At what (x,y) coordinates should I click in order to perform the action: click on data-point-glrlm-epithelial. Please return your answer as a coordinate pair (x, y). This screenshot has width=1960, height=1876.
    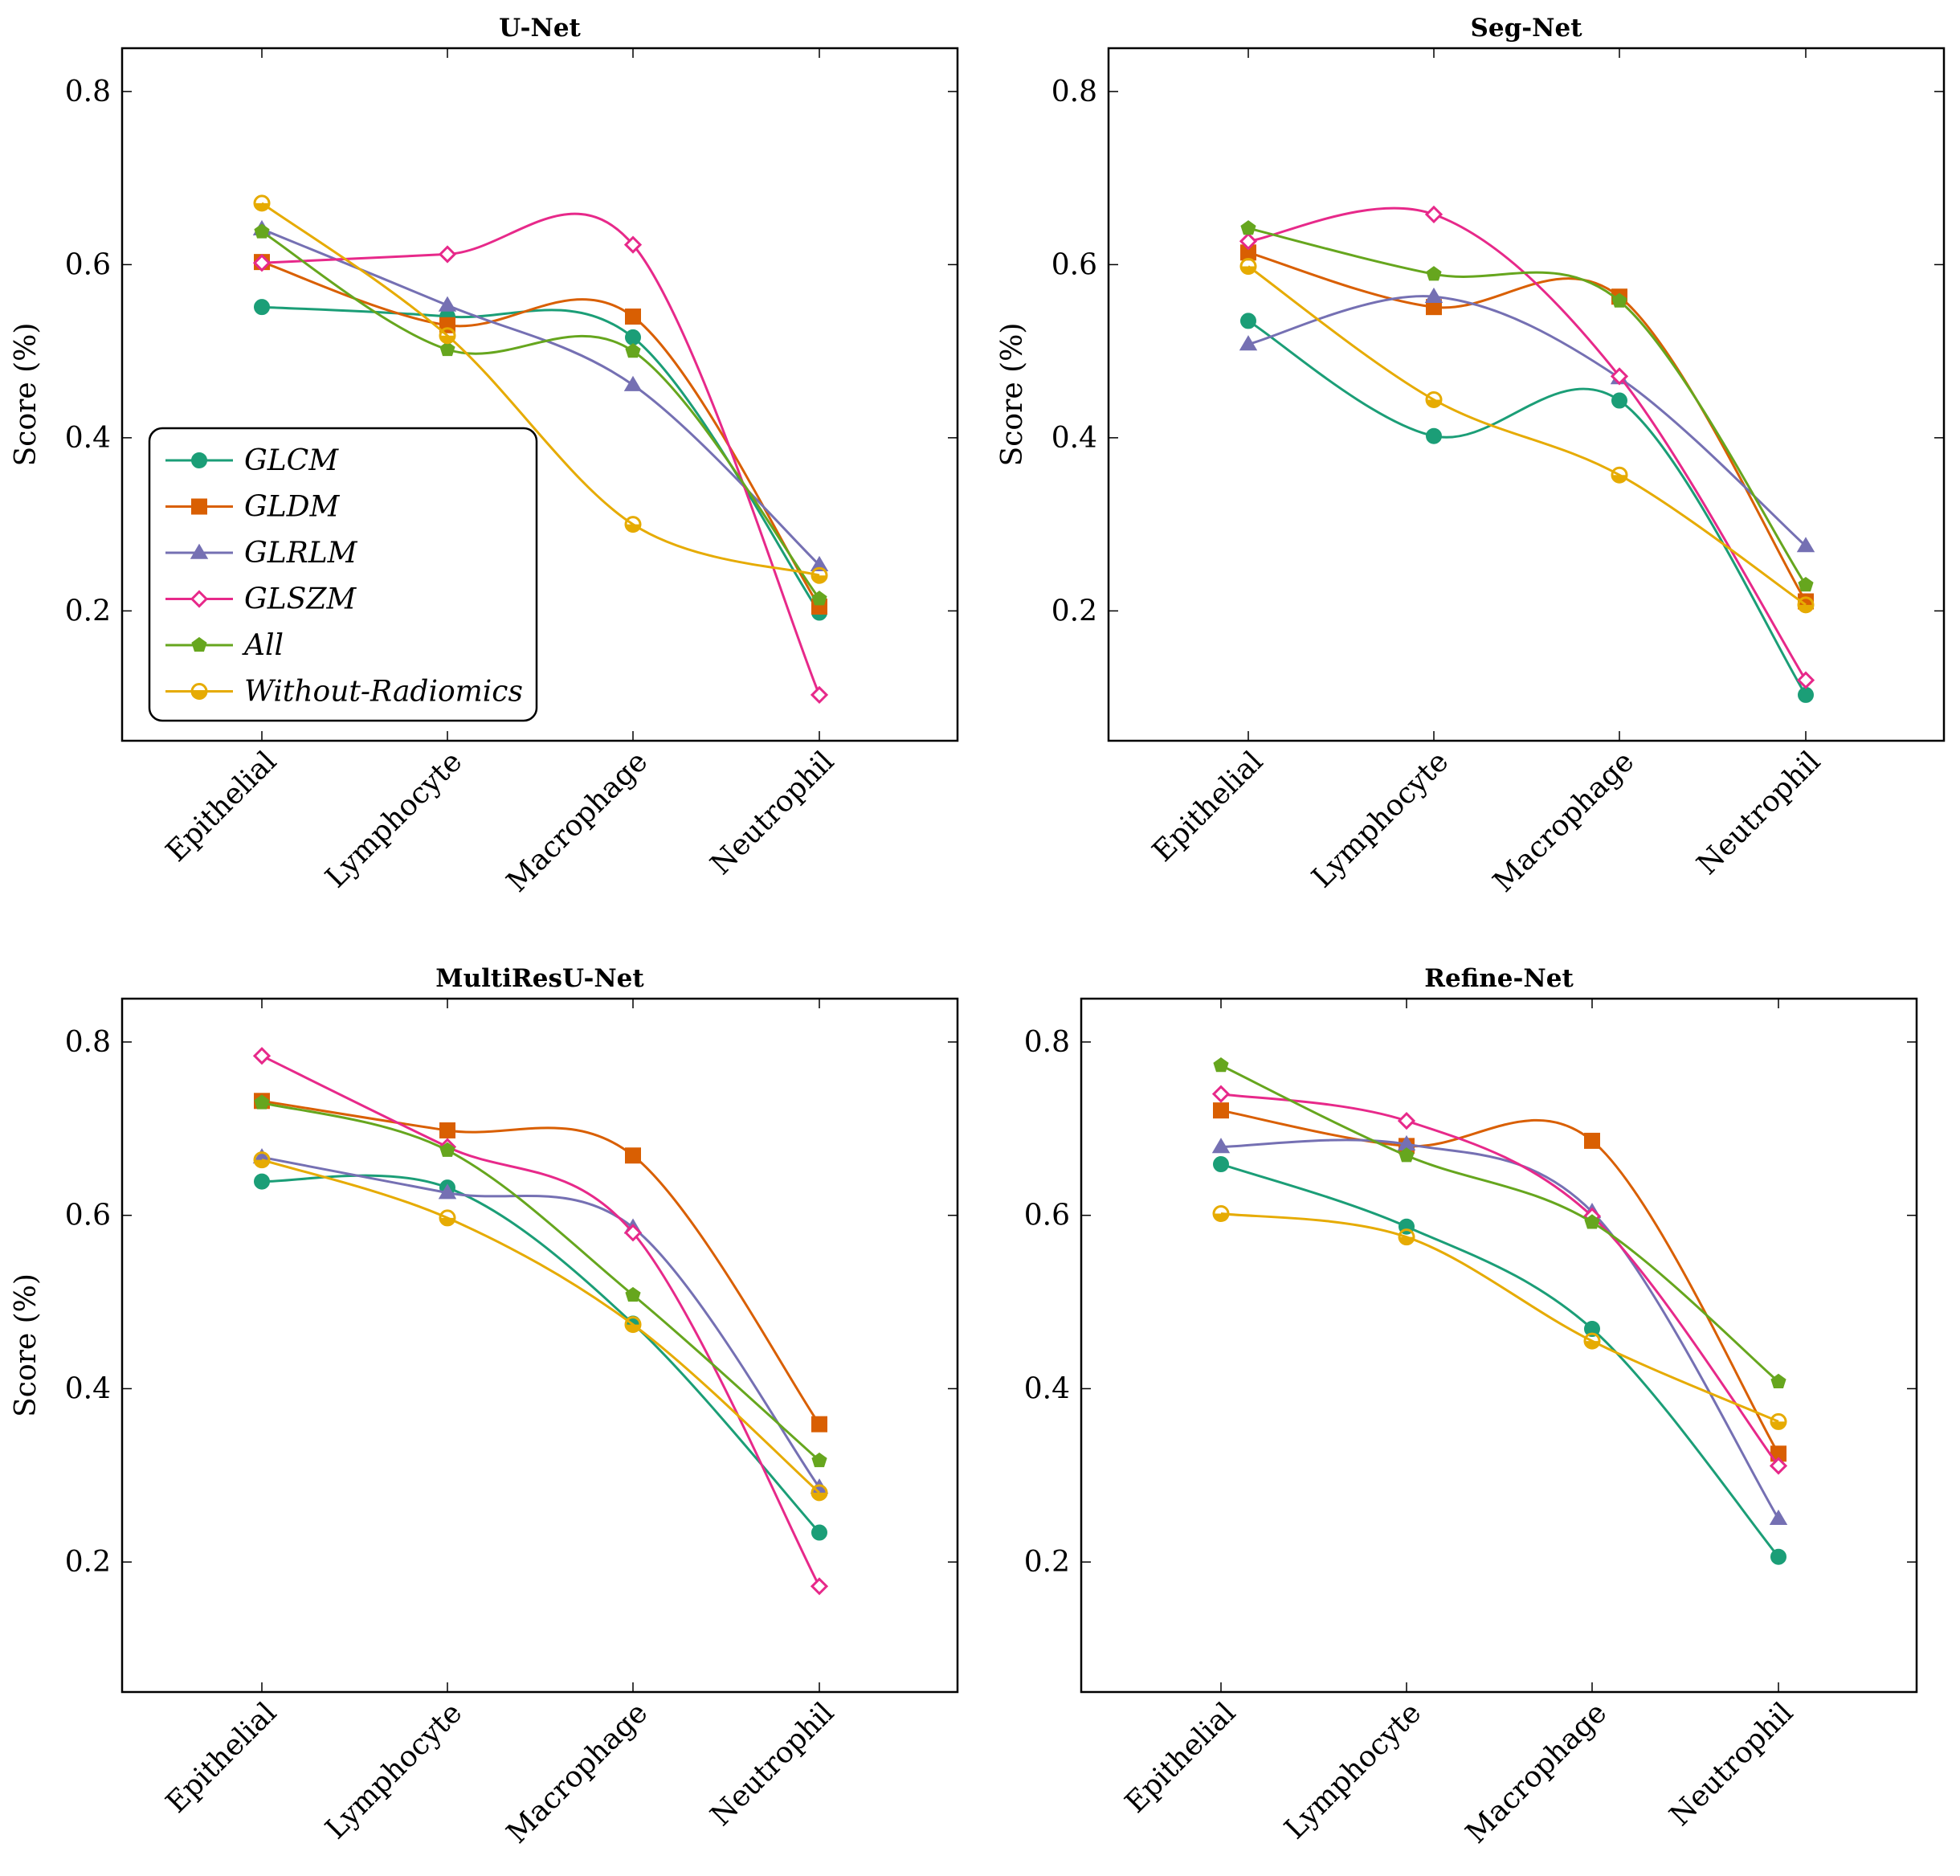
    Looking at the image, I should click on (1248, 343).